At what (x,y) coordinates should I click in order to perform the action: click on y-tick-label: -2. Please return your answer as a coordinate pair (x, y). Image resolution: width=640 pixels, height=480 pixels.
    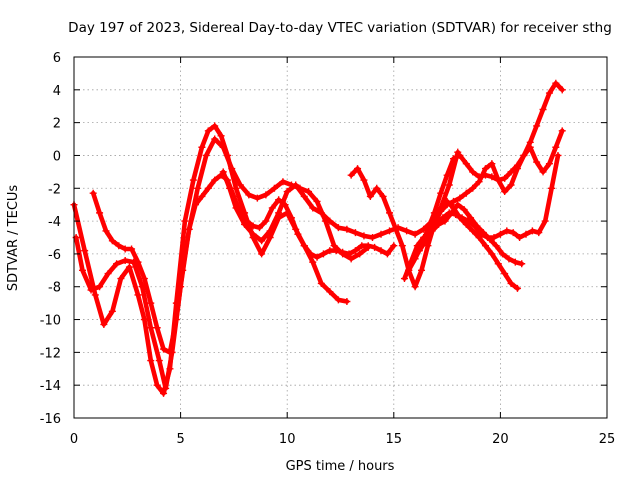
    Looking at the image, I should click on (54, 189).